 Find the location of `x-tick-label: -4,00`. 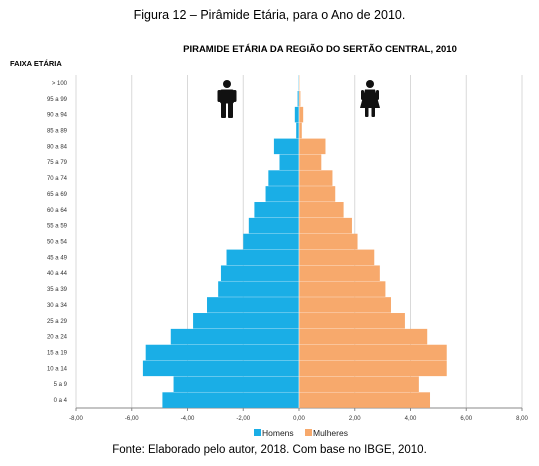

x-tick-label: -4,00 is located at coordinates (188, 419).